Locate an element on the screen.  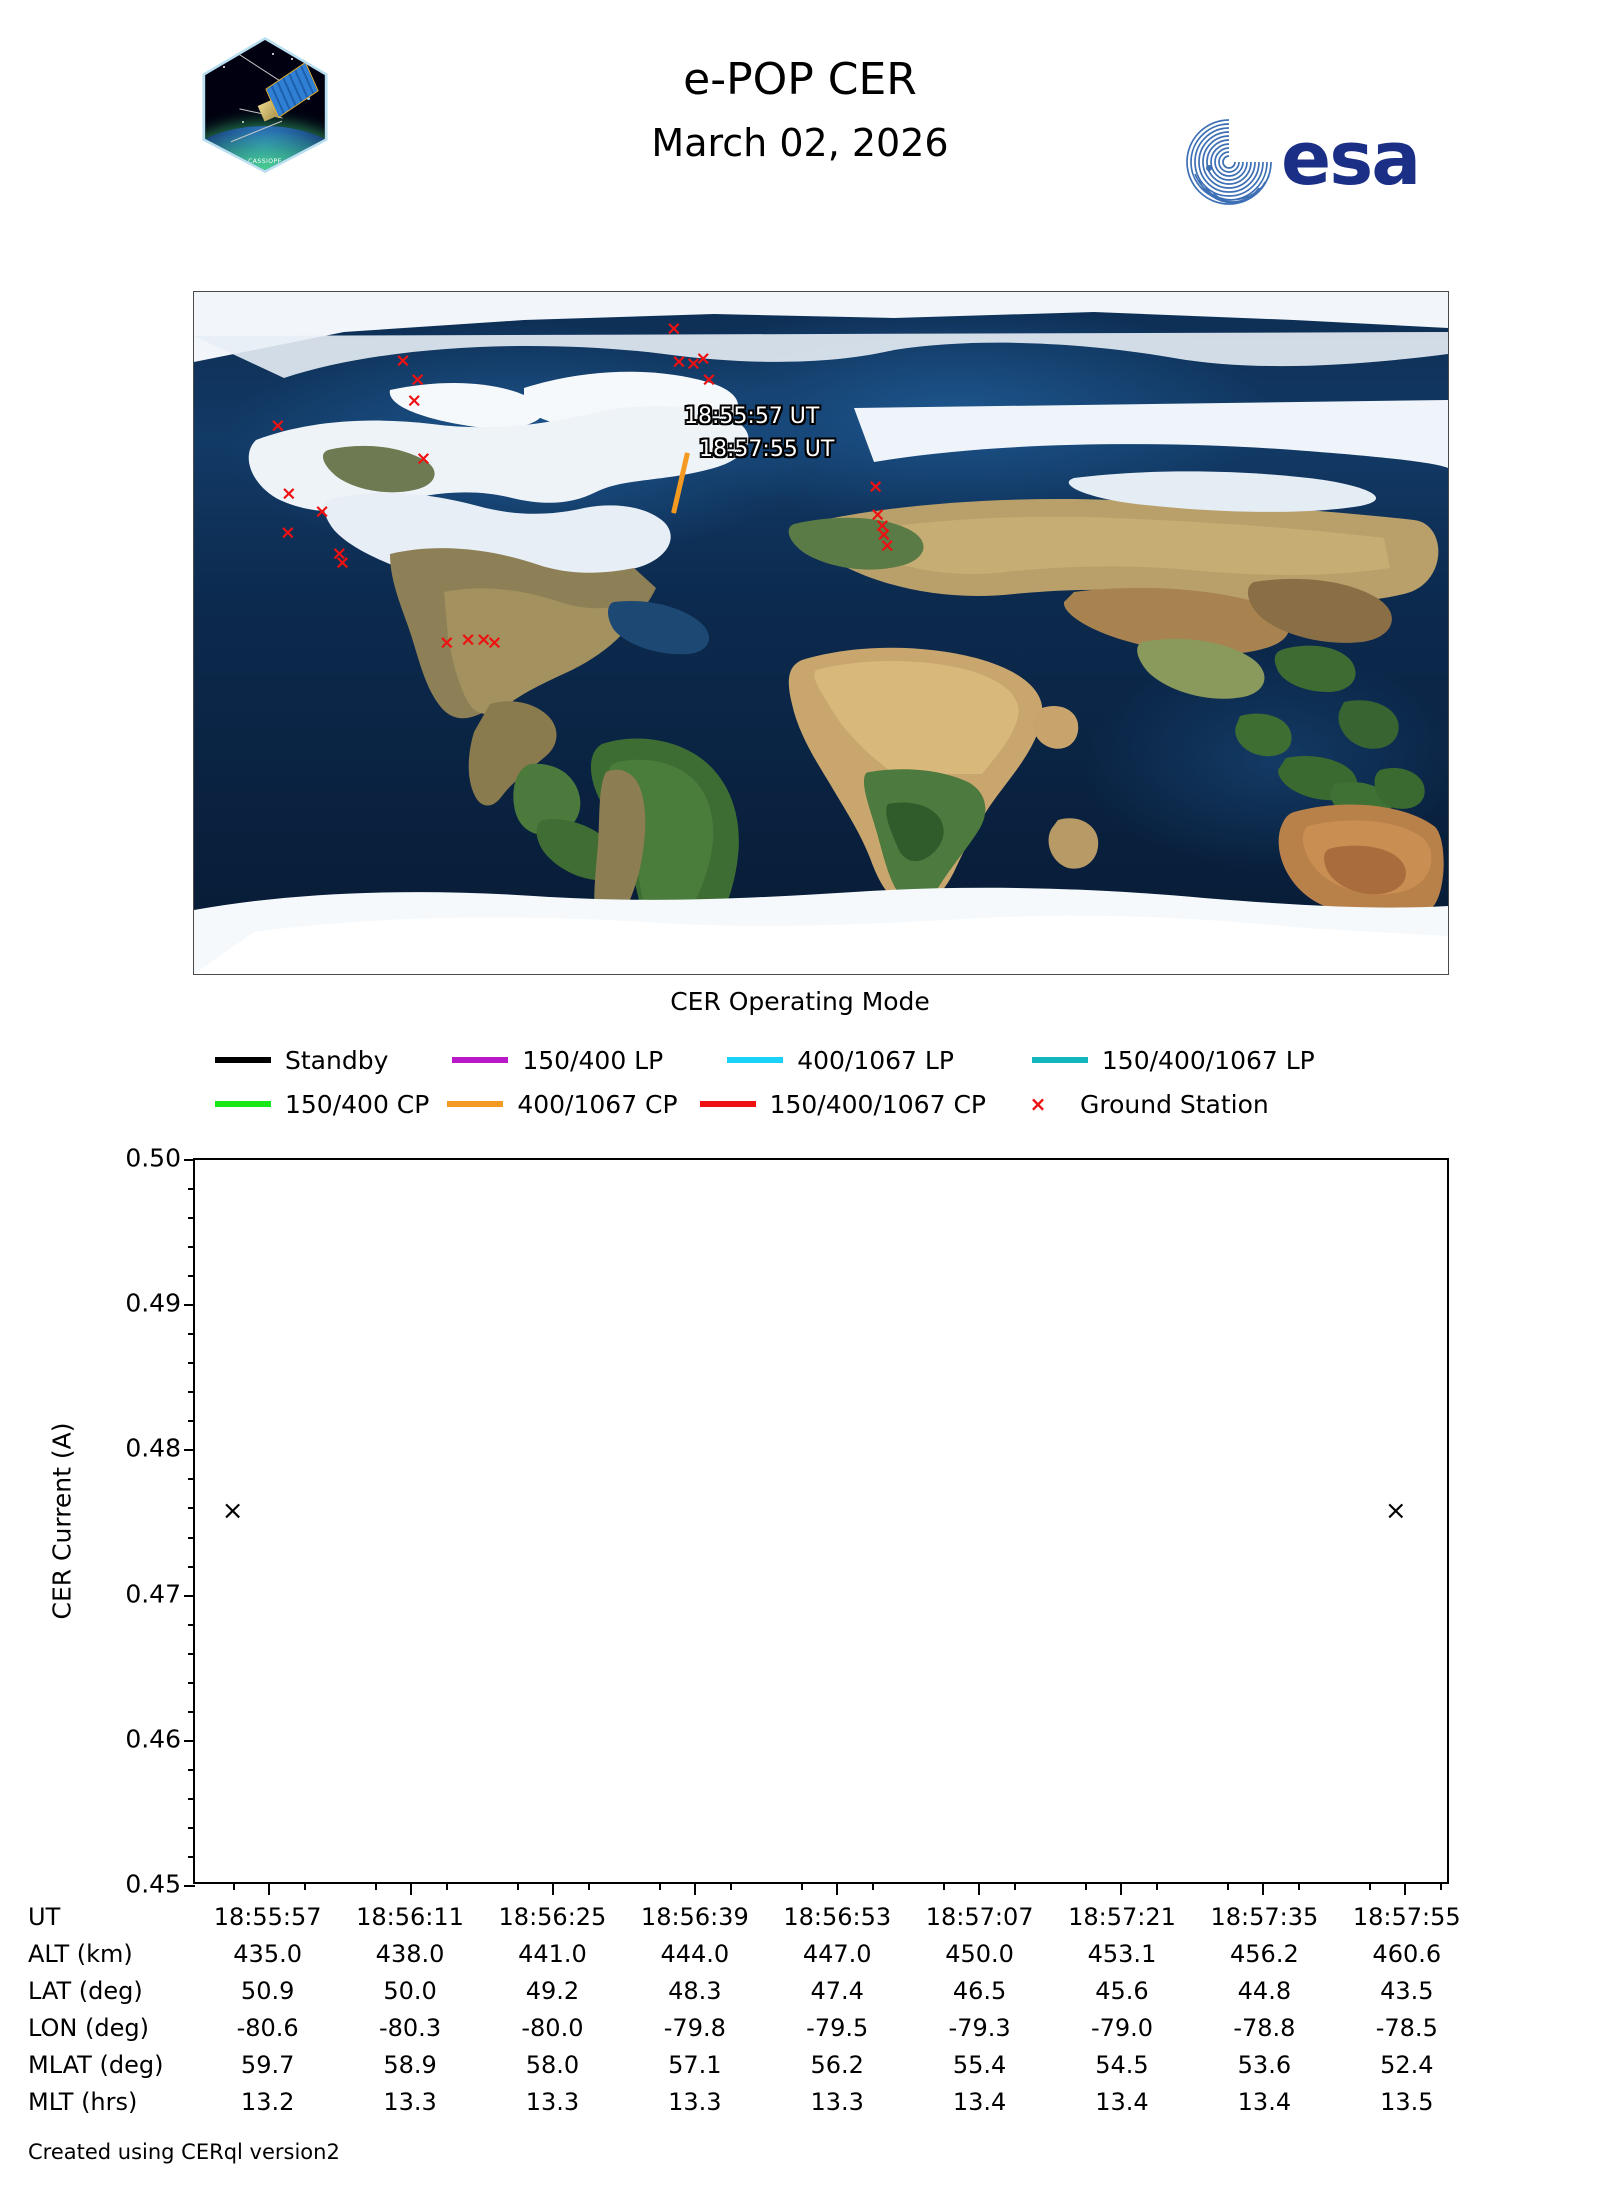
table-cell: 453.1 is located at coordinates (1122, 1953).